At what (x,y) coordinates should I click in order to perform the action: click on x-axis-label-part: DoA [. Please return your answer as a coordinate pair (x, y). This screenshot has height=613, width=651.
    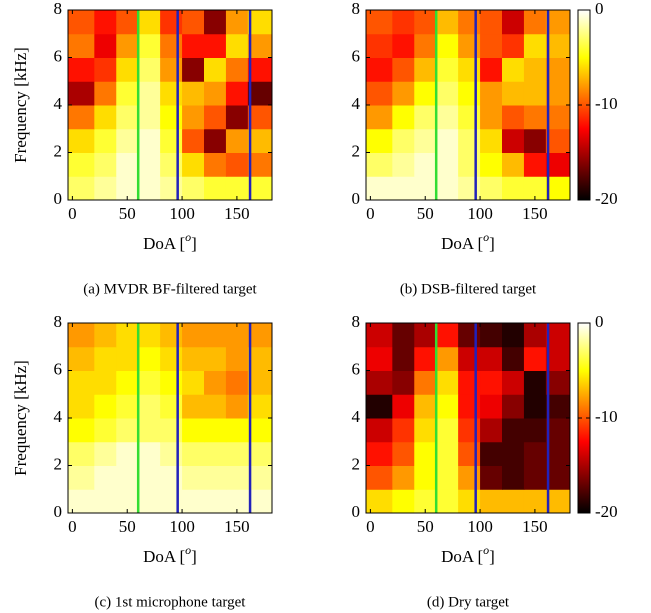
    Looking at the image, I should click on (462, 243).